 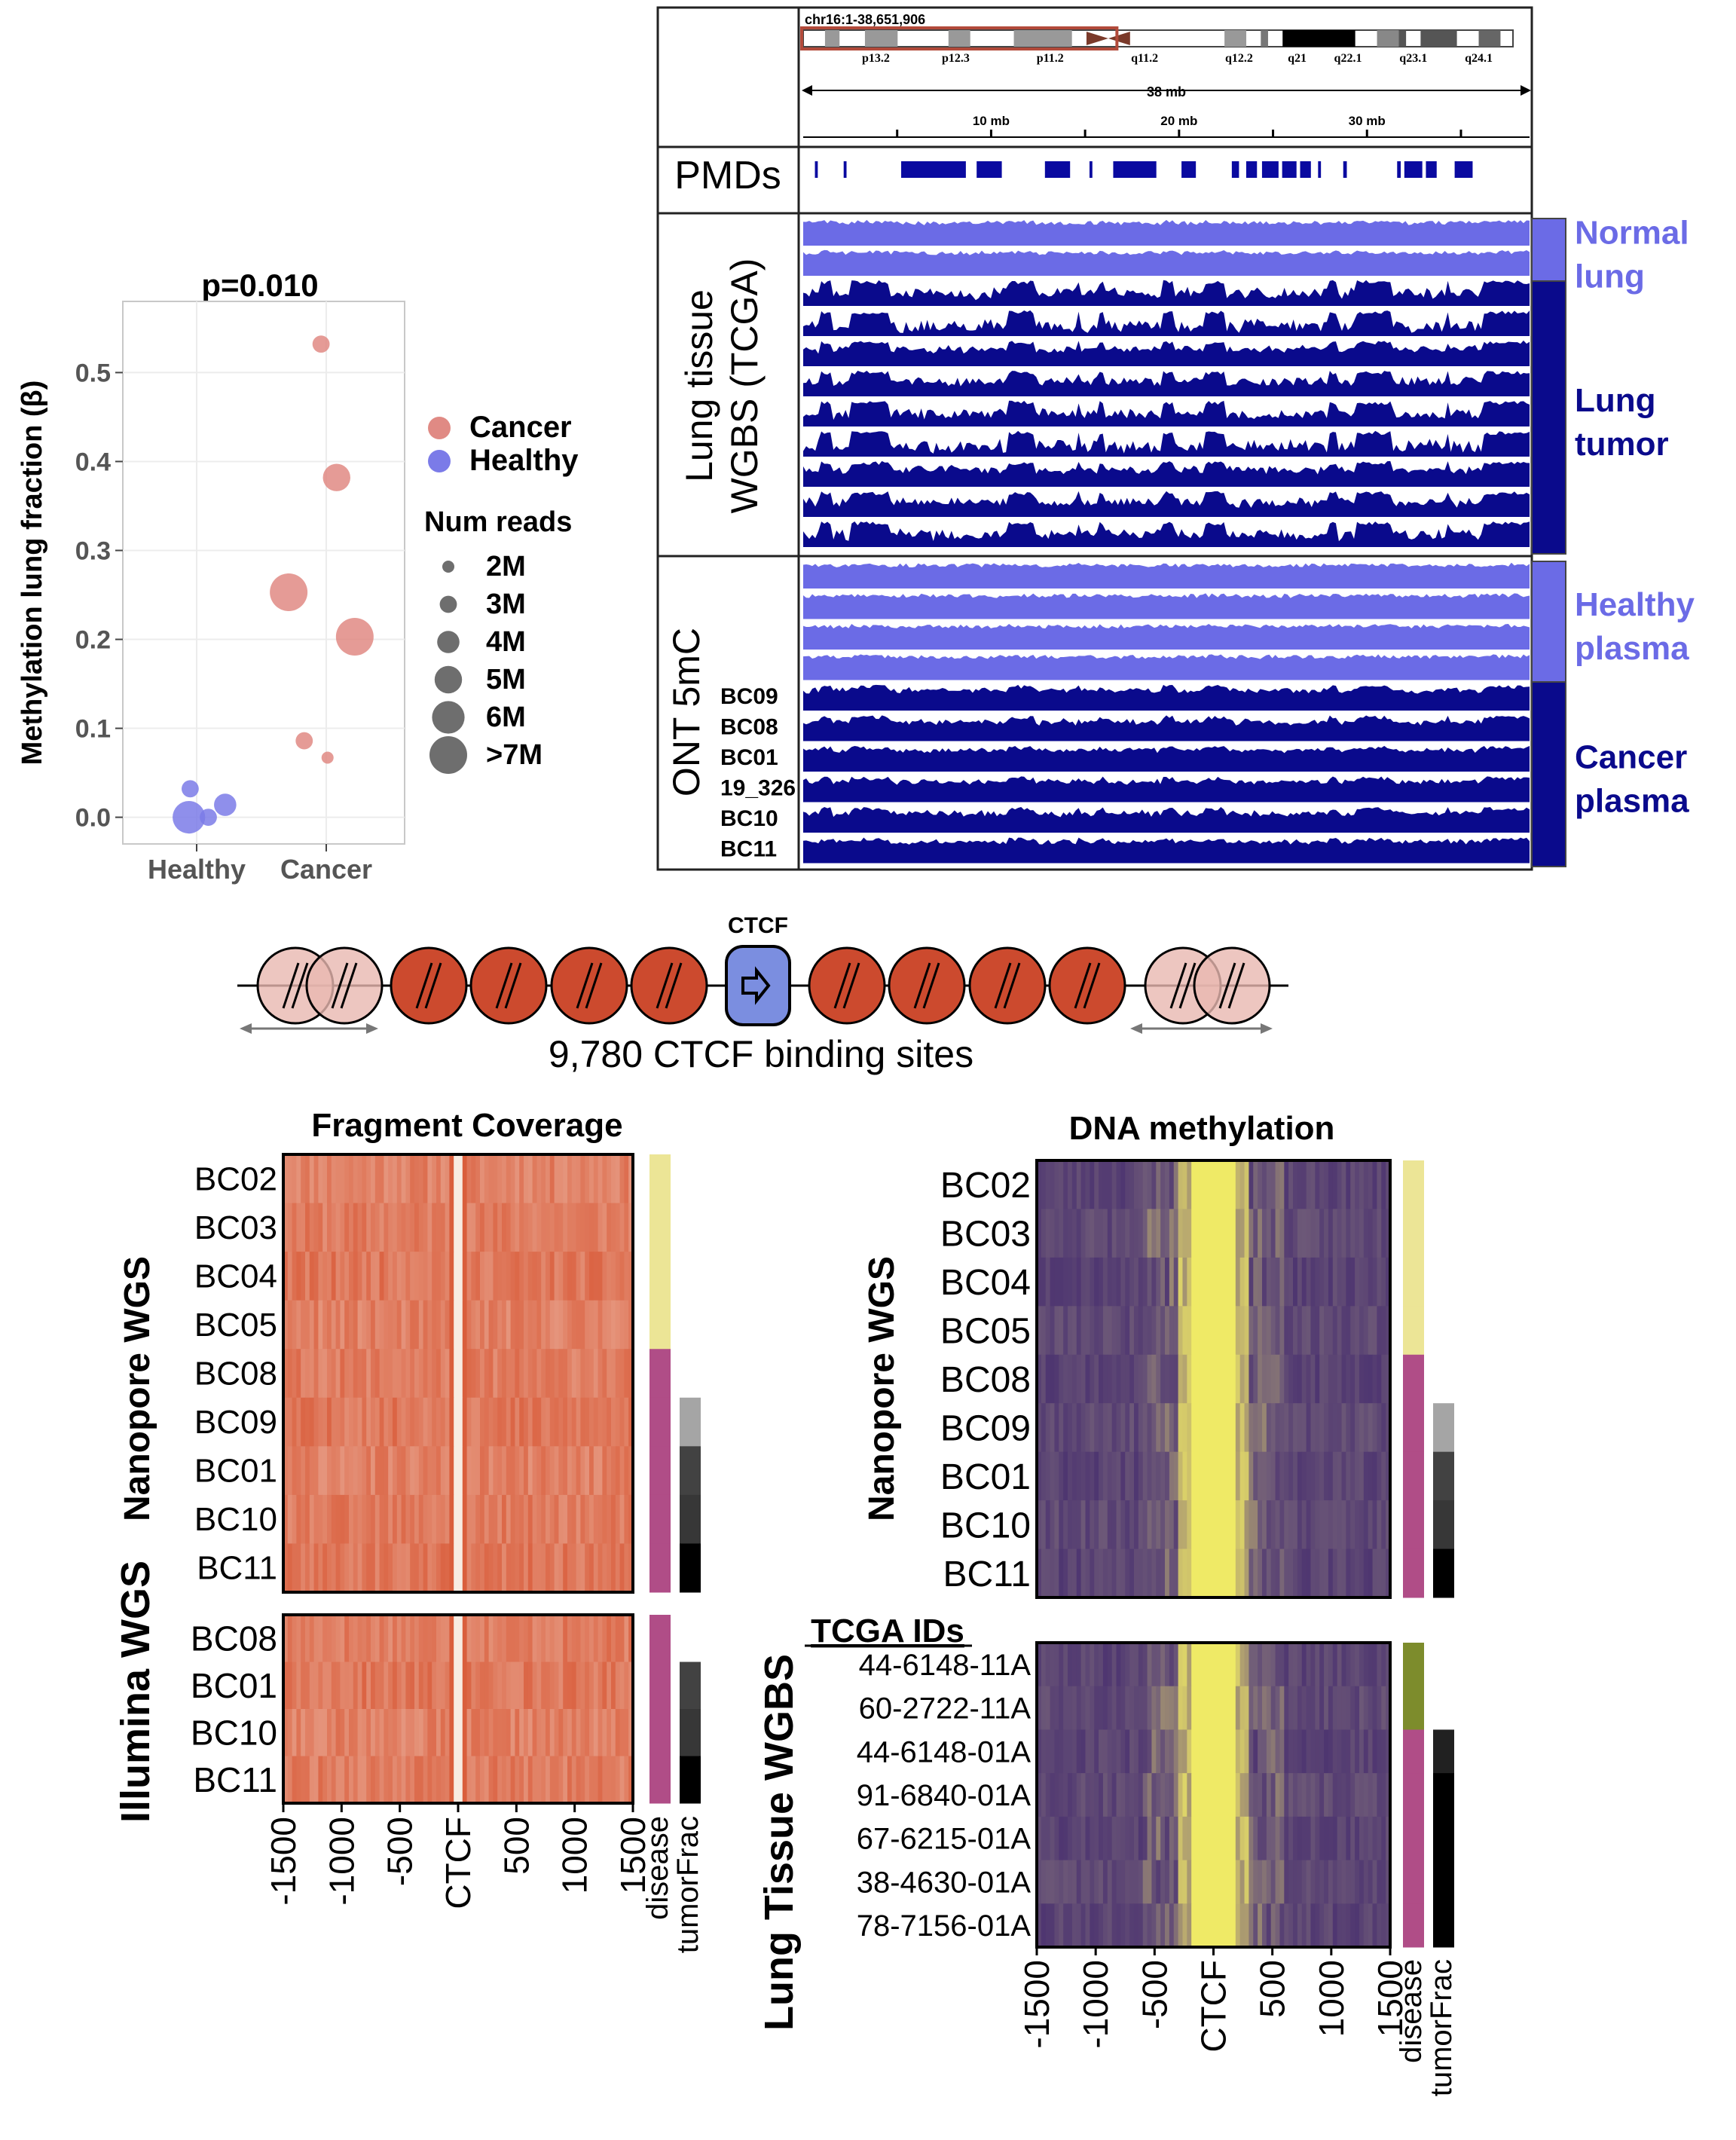 I want to click on ideogram-band, so click(x=1318, y=38).